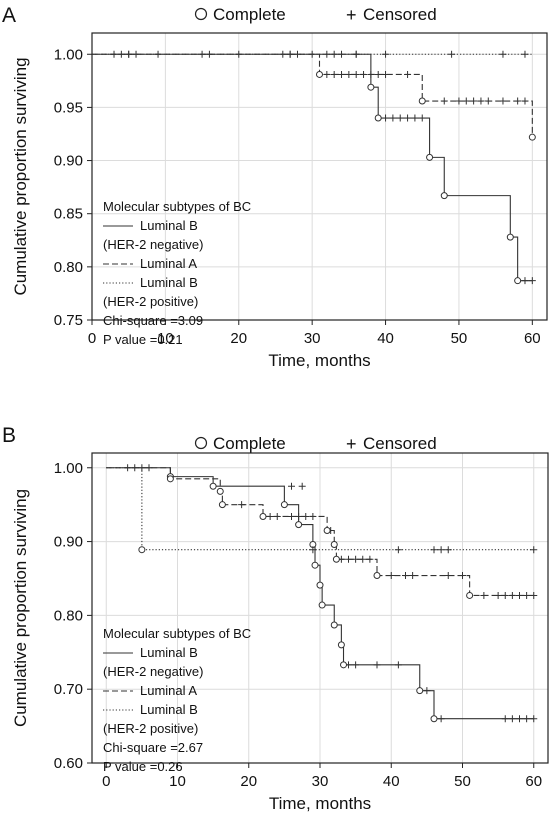 The width and height of the screenshot is (559, 837). What do you see at coordinates (177, 781) in the screenshot?
I see `x-tick-label: 10` at bounding box center [177, 781].